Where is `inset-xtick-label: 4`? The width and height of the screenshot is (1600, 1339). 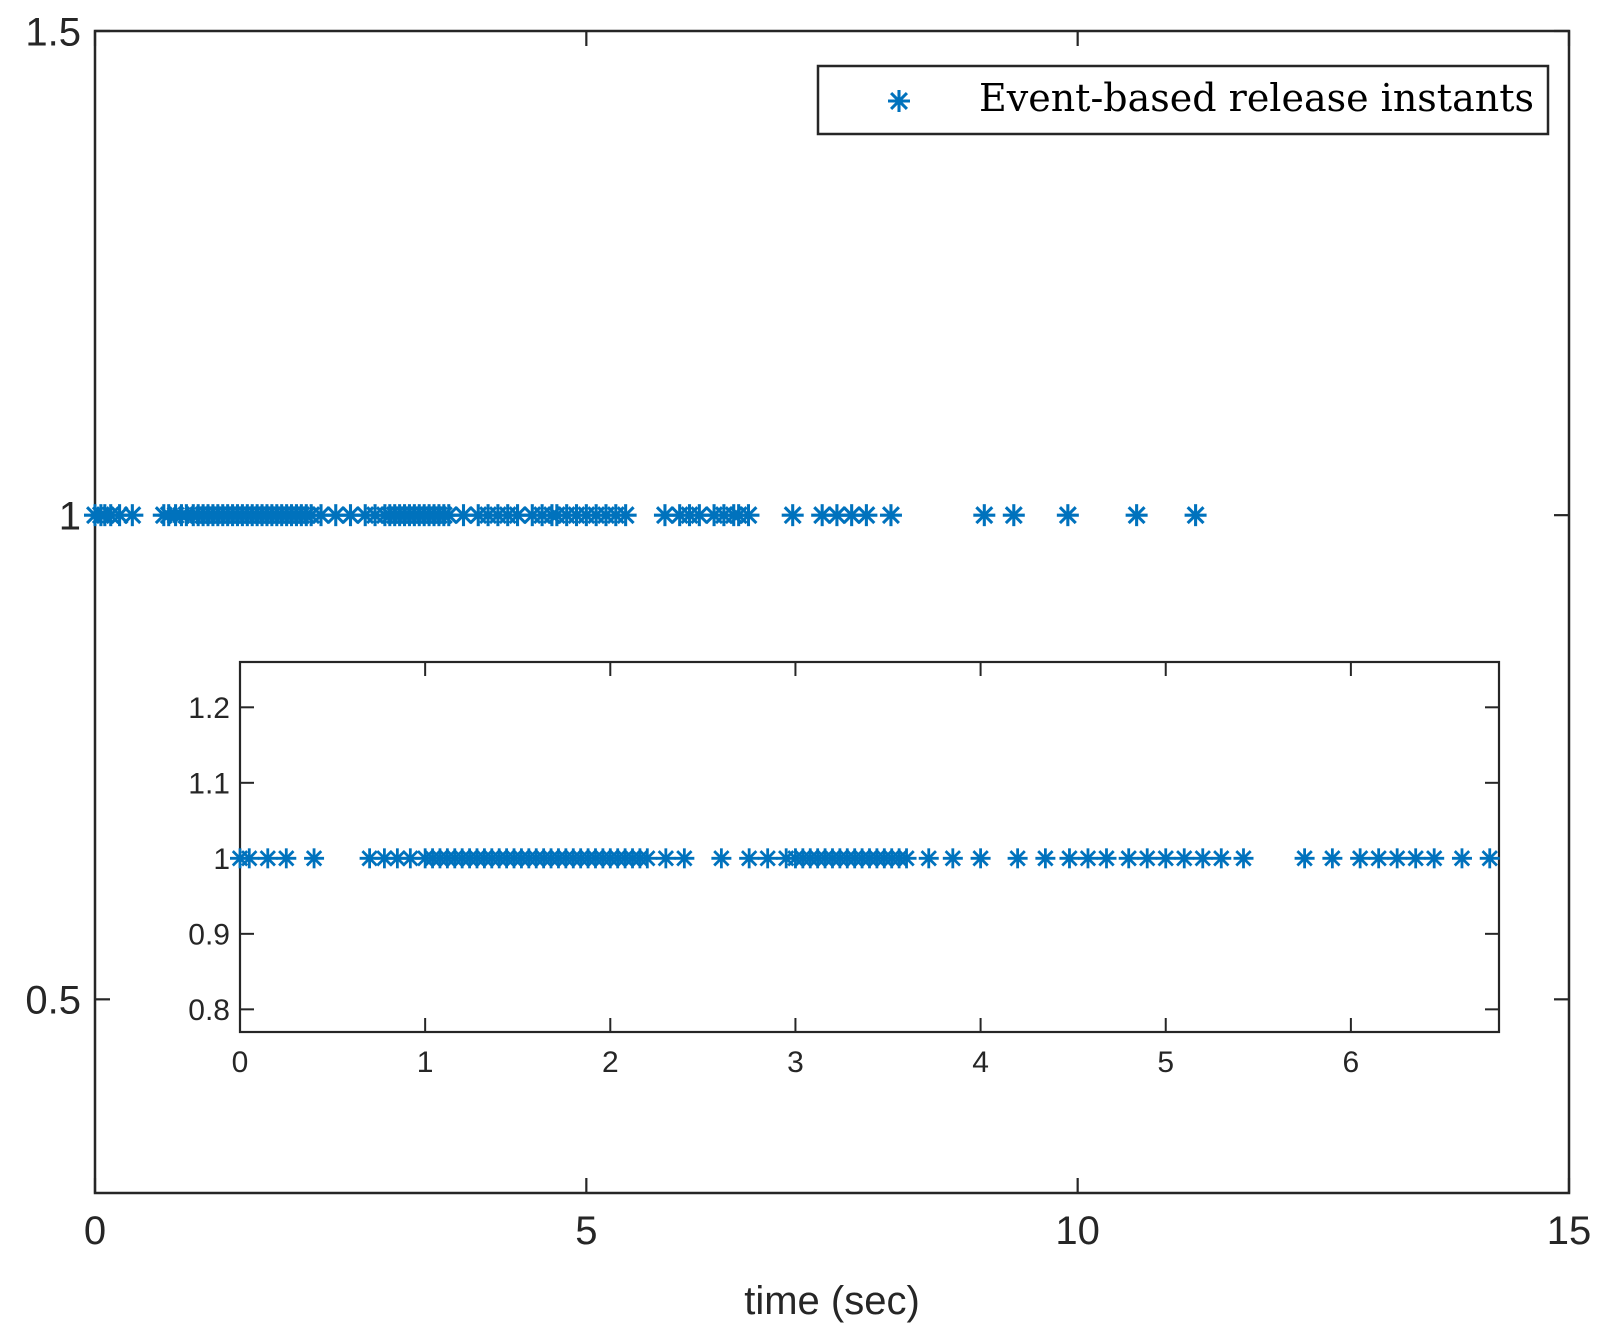 inset-xtick-label: 4 is located at coordinates (980, 1062).